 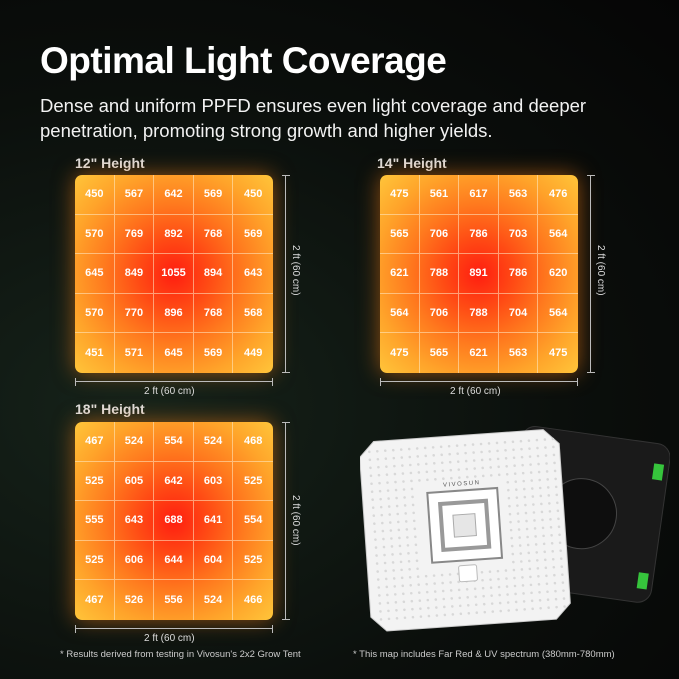 What do you see at coordinates (412, 163) in the screenshot?
I see `map-label-14: 14" Height` at bounding box center [412, 163].